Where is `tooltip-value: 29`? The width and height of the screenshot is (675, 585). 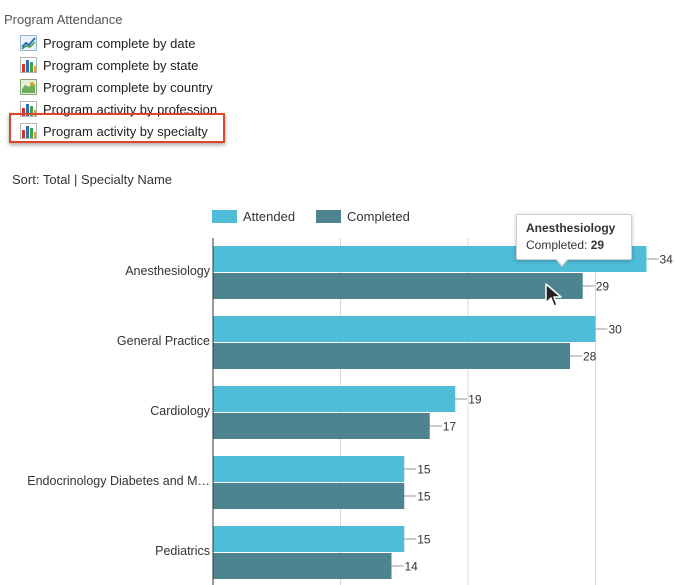
tooltip-value: 29 is located at coordinates (597, 245).